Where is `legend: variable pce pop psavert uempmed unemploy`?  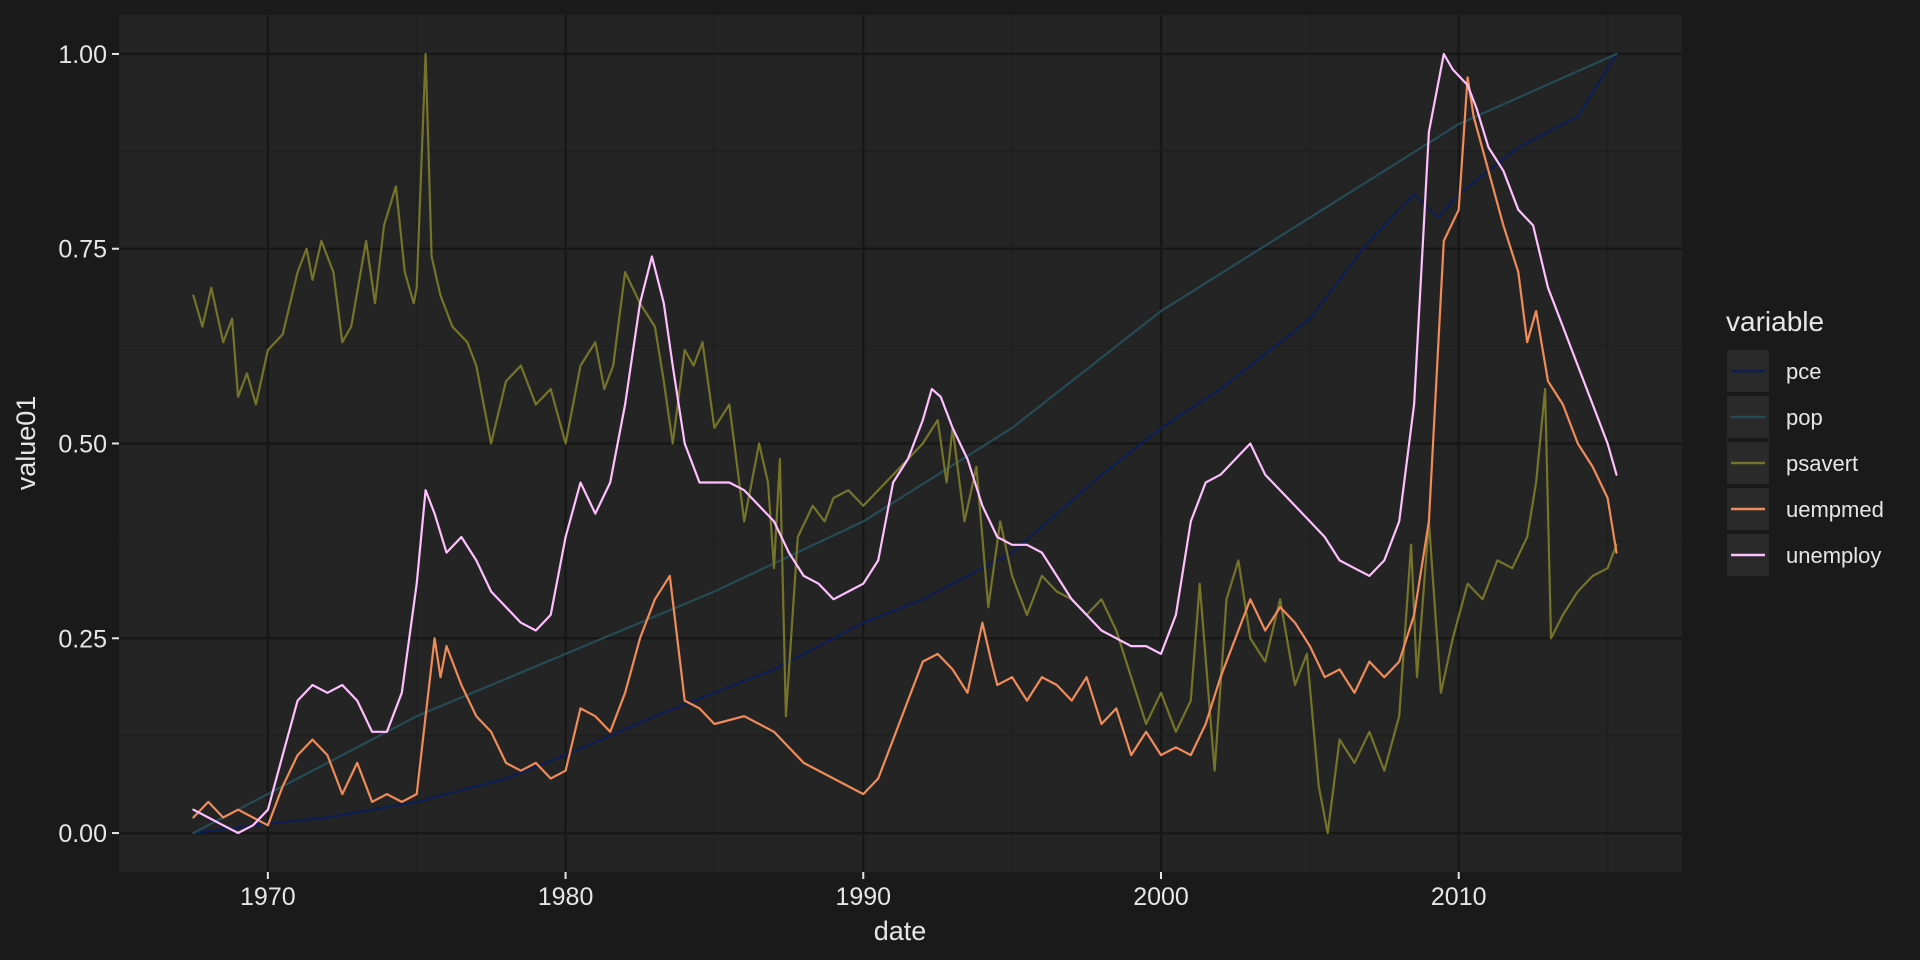 legend: variable pce pop psavert uempmed unemploy is located at coordinates (1805, 441).